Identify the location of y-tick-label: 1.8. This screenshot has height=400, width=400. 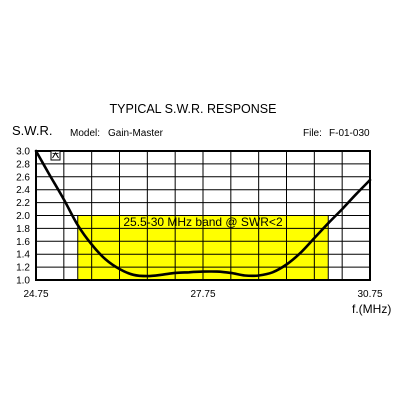
(23, 229).